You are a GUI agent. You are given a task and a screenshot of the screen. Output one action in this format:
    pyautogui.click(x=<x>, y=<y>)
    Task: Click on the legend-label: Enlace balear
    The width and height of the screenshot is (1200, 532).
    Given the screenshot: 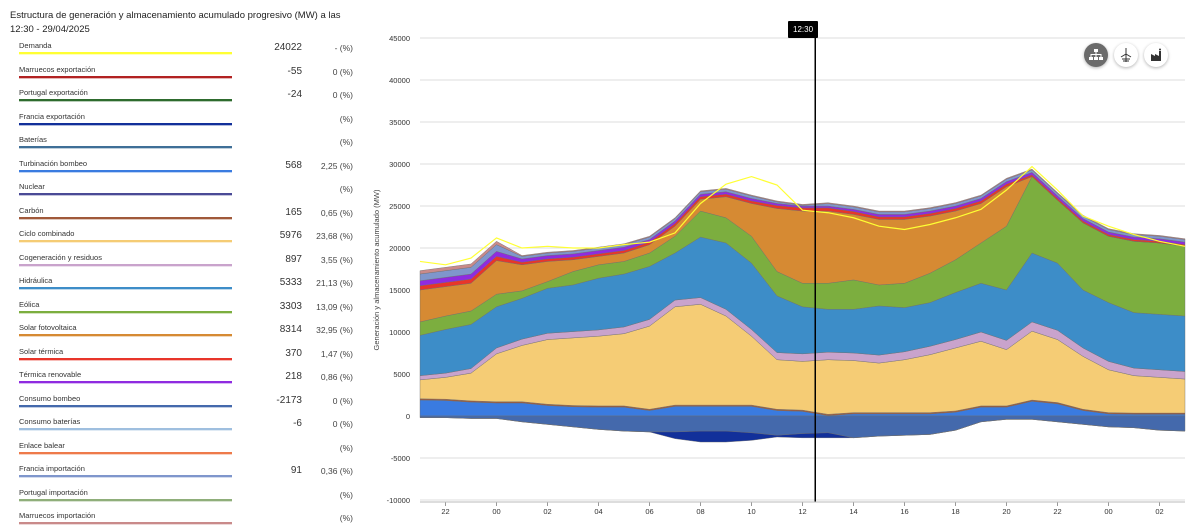 What is the action you would take?
    pyautogui.click(x=42, y=445)
    